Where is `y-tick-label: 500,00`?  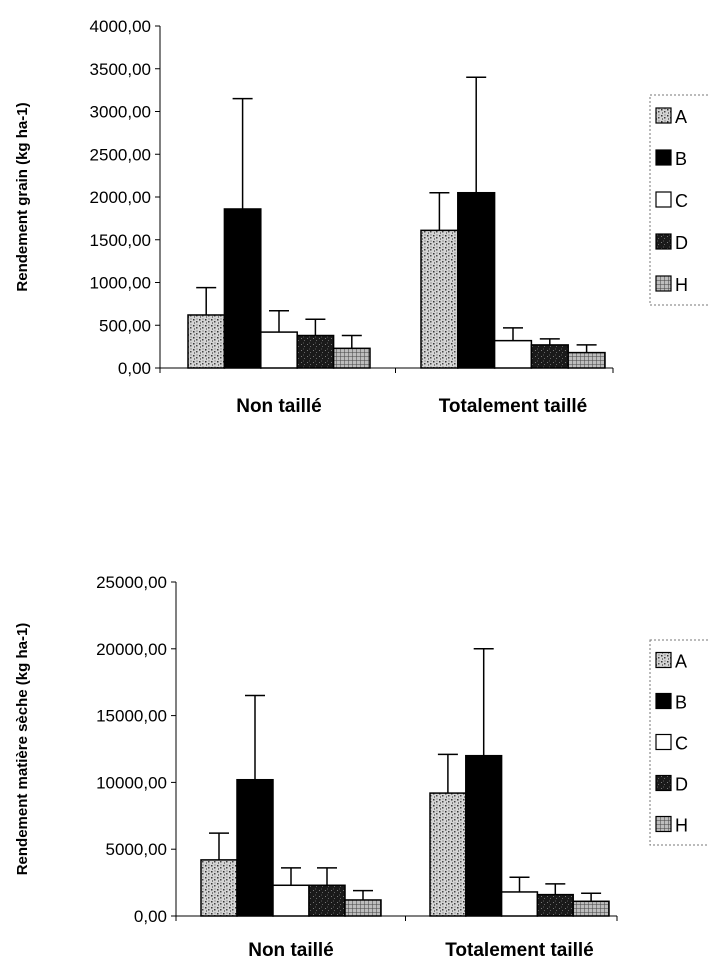
y-tick-label: 500,00 is located at coordinates (125, 325).